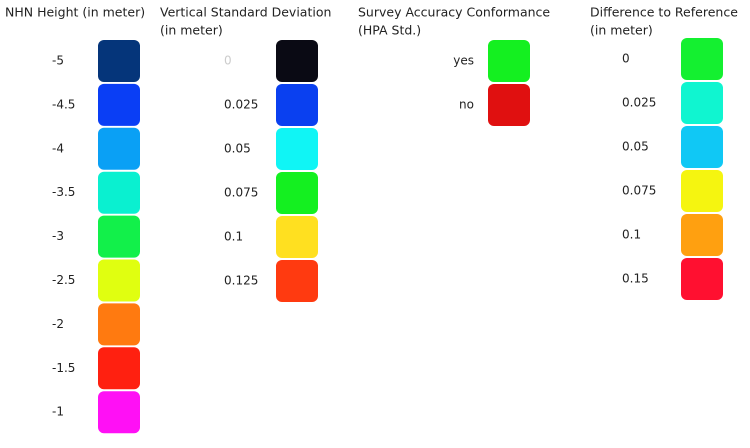 This screenshot has height=448, width=750. What do you see at coordinates (245, 12) in the screenshot?
I see `legend-title: Vertical Standard Deviation` at bounding box center [245, 12].